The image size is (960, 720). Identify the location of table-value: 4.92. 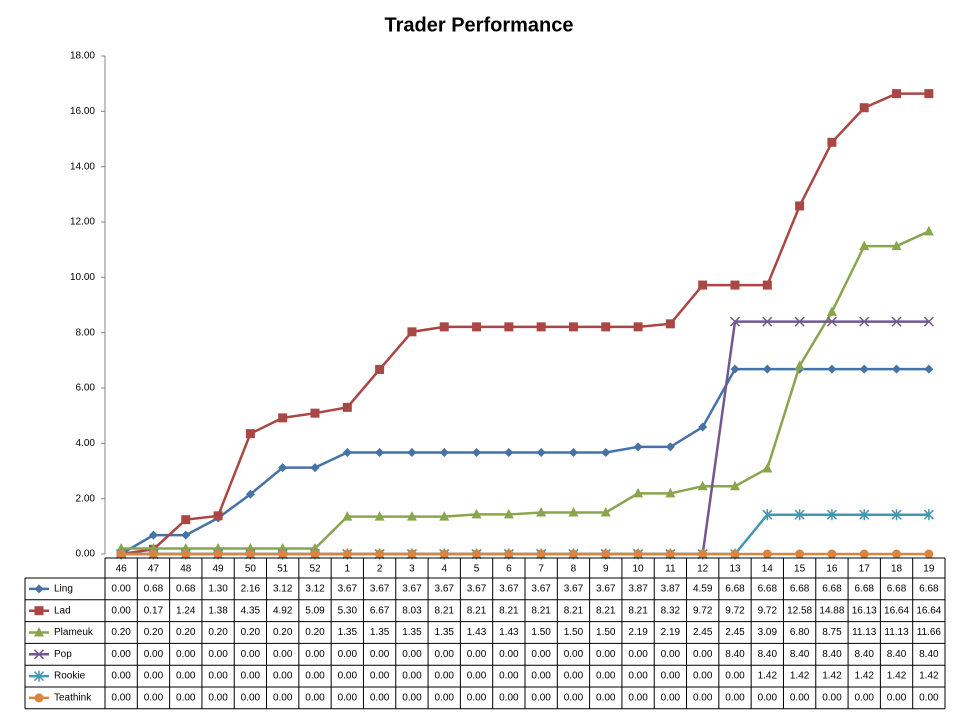
(283, 610).